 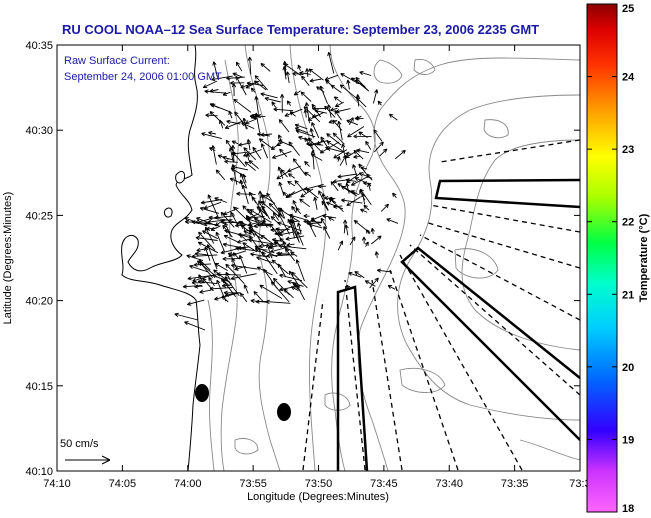 What do you see at coordinates (318, 497) in the screenshot?
I see `x-axis-label: Longitude (Degrees:Minutes)` at bounding box center [318, 497].